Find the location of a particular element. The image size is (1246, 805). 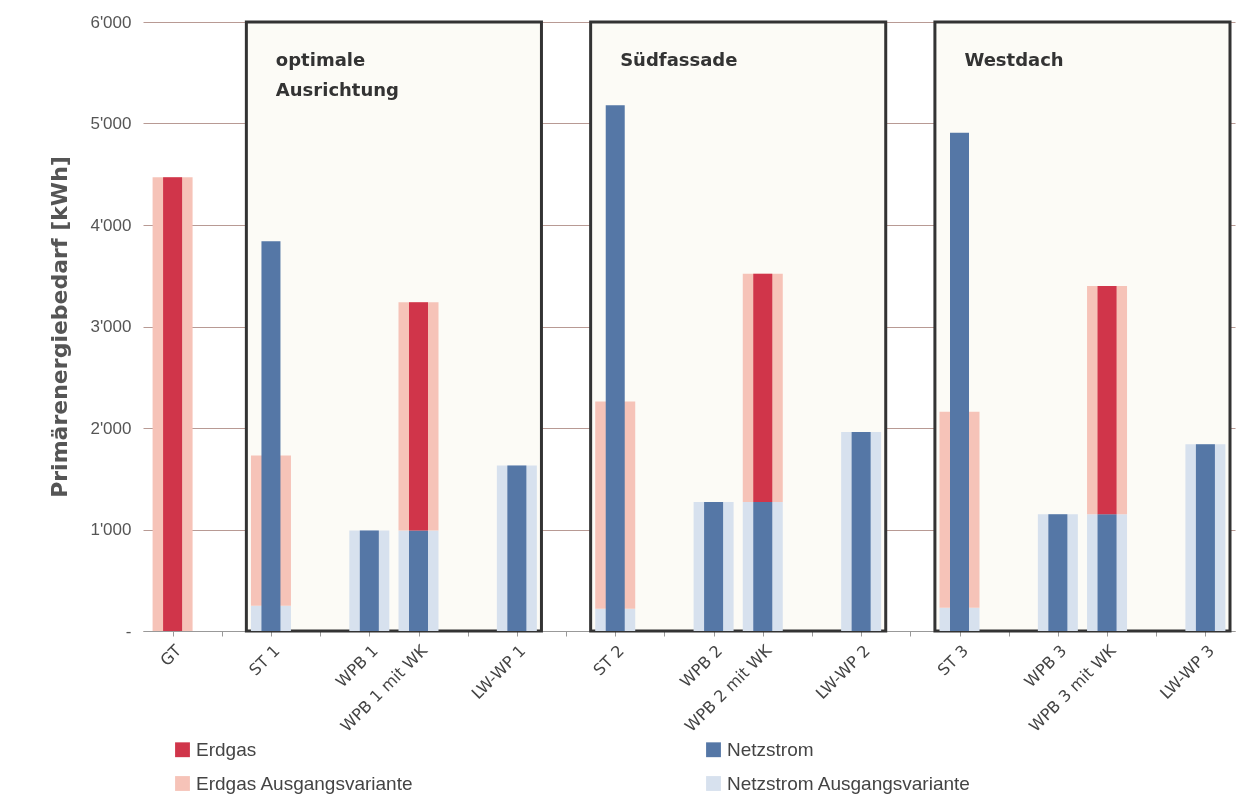

band-label: optimale Ausrichtung is located at coordinates (337, 74).